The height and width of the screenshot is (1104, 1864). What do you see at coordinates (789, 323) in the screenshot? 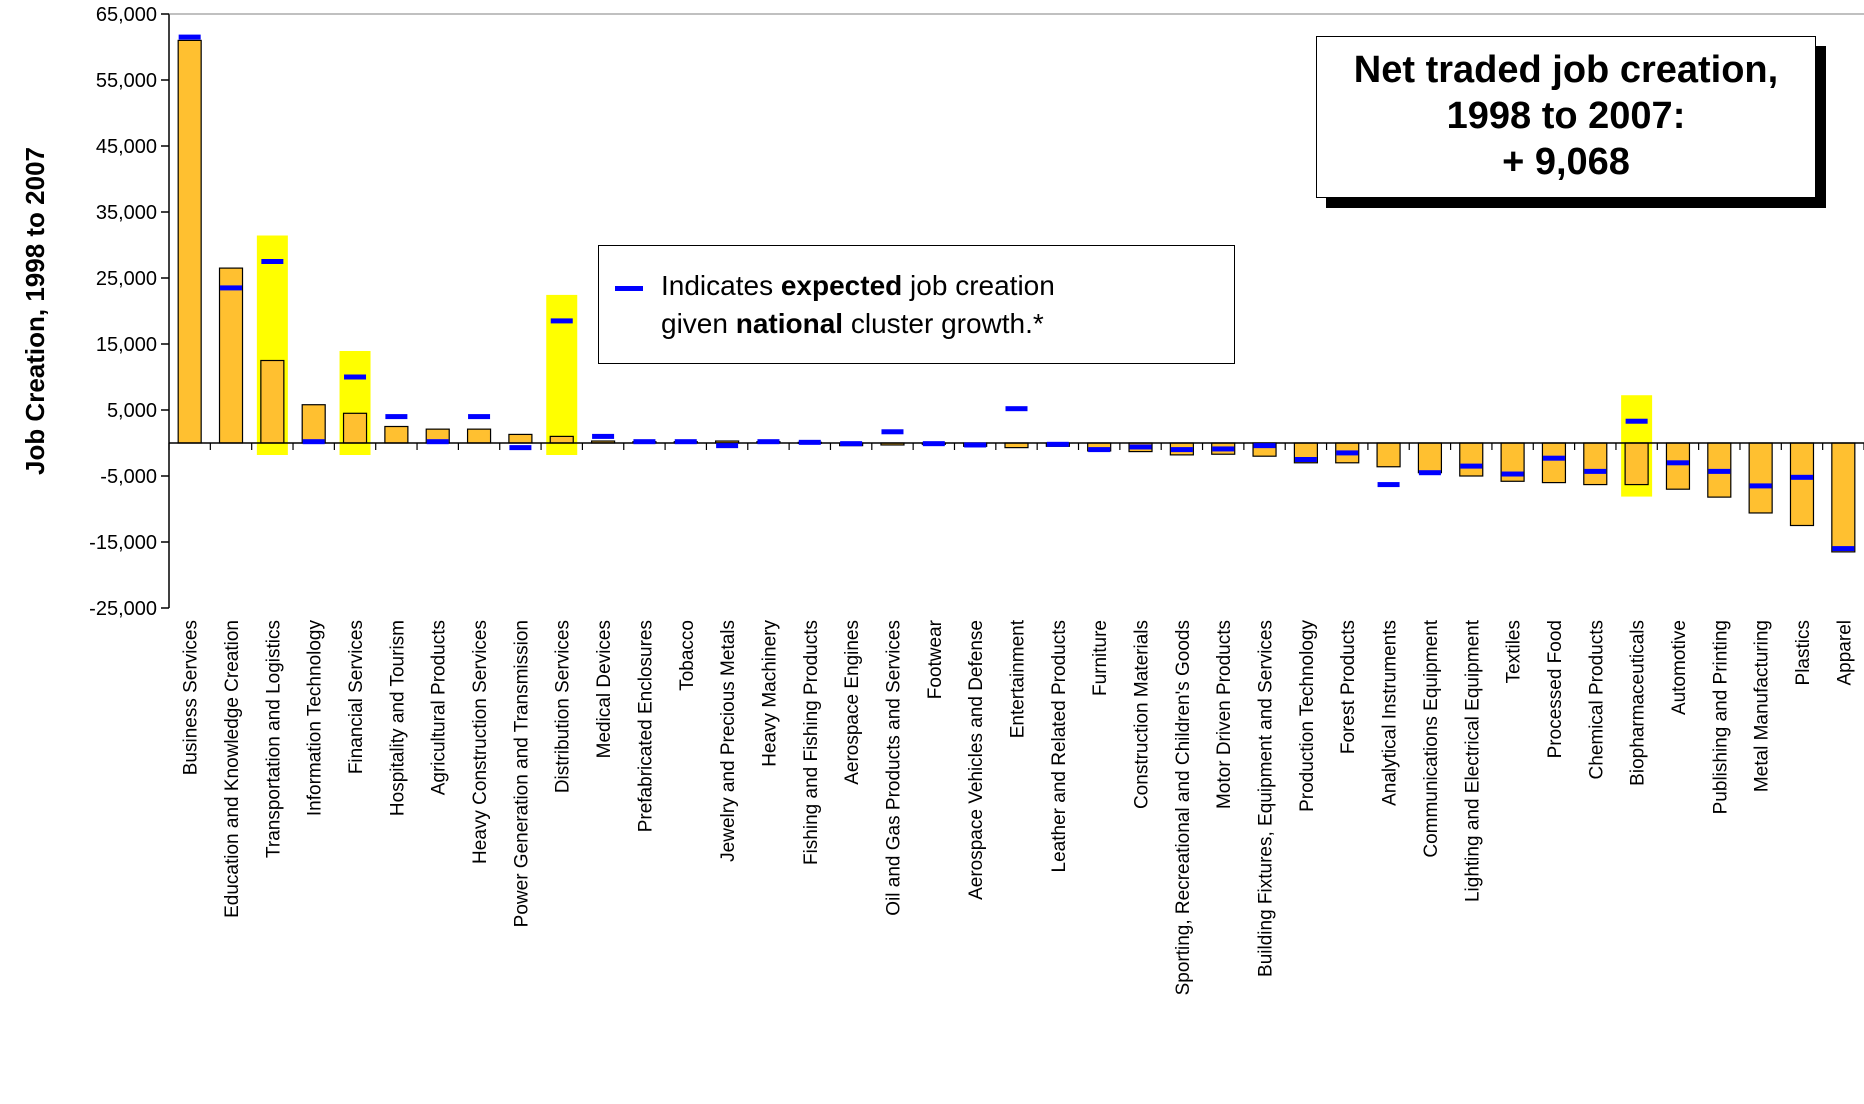
I see `legend-bold-national: national` at bounding box center [789, 323].